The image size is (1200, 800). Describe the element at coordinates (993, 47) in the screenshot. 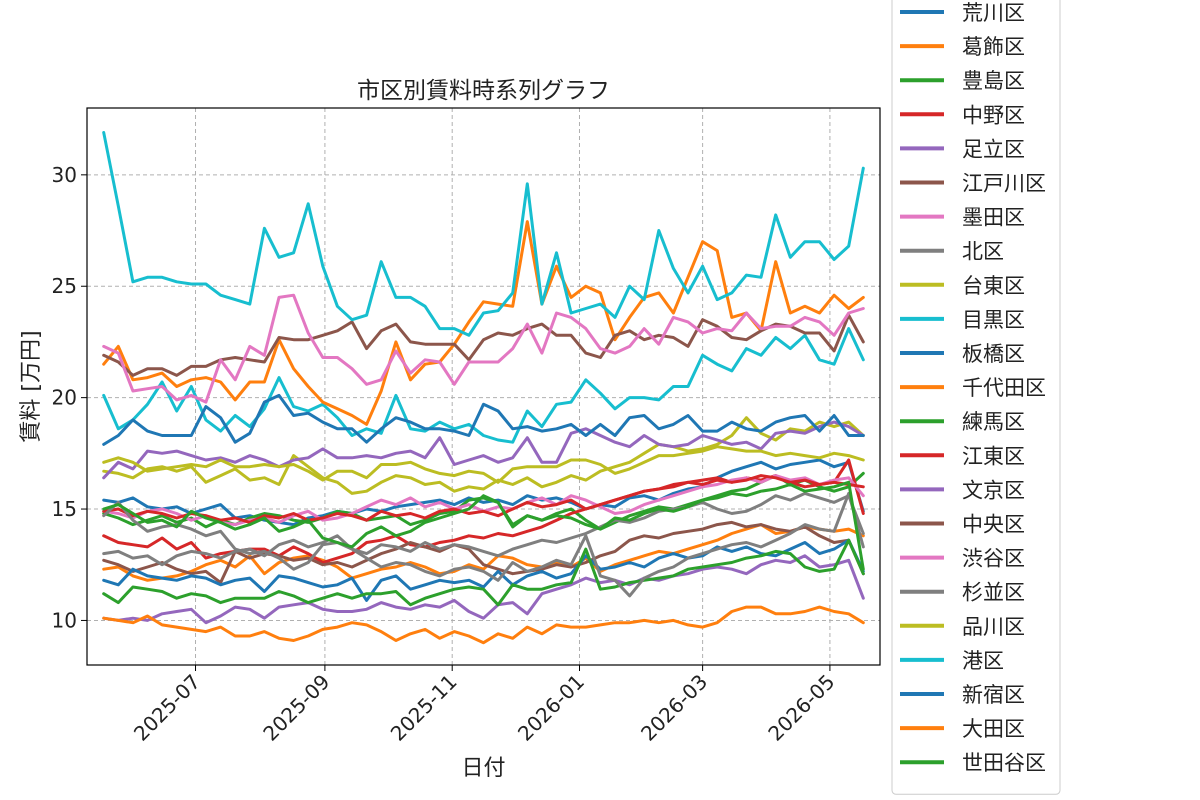

I see `legend-entry: 葛飾区` at that location.